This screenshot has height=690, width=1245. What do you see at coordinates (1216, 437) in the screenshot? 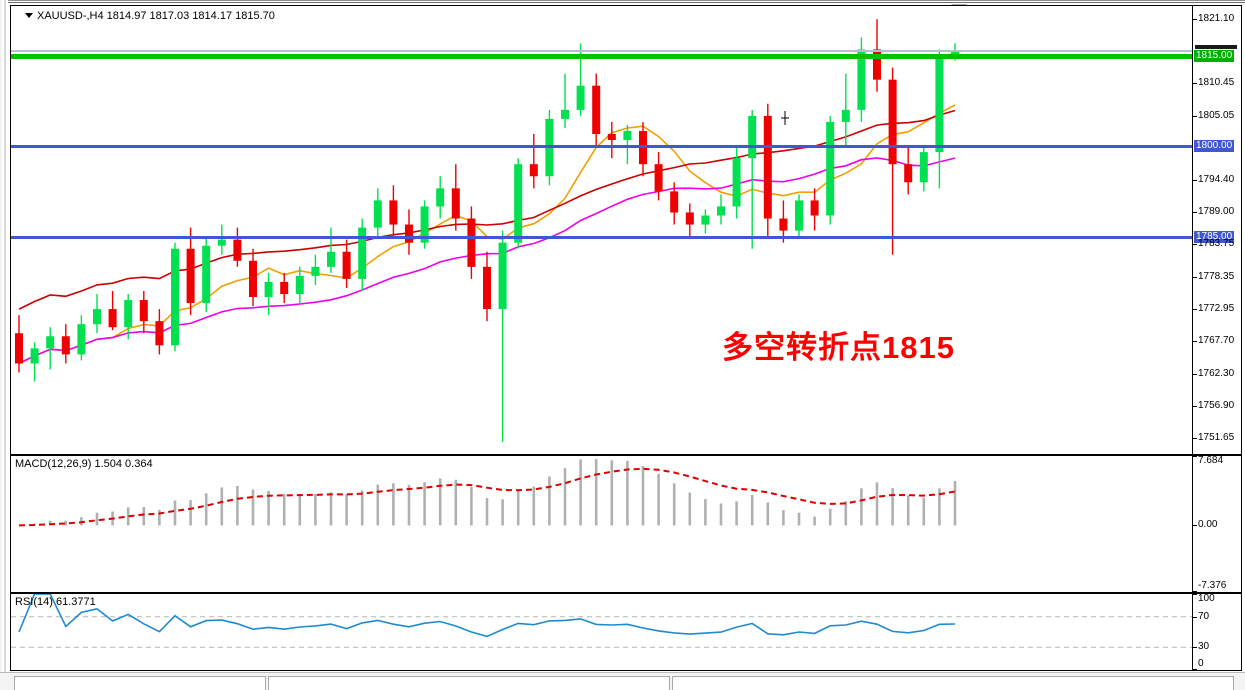
I see `price-axis-label: 1751.65` at bounding box center [1216, 437].